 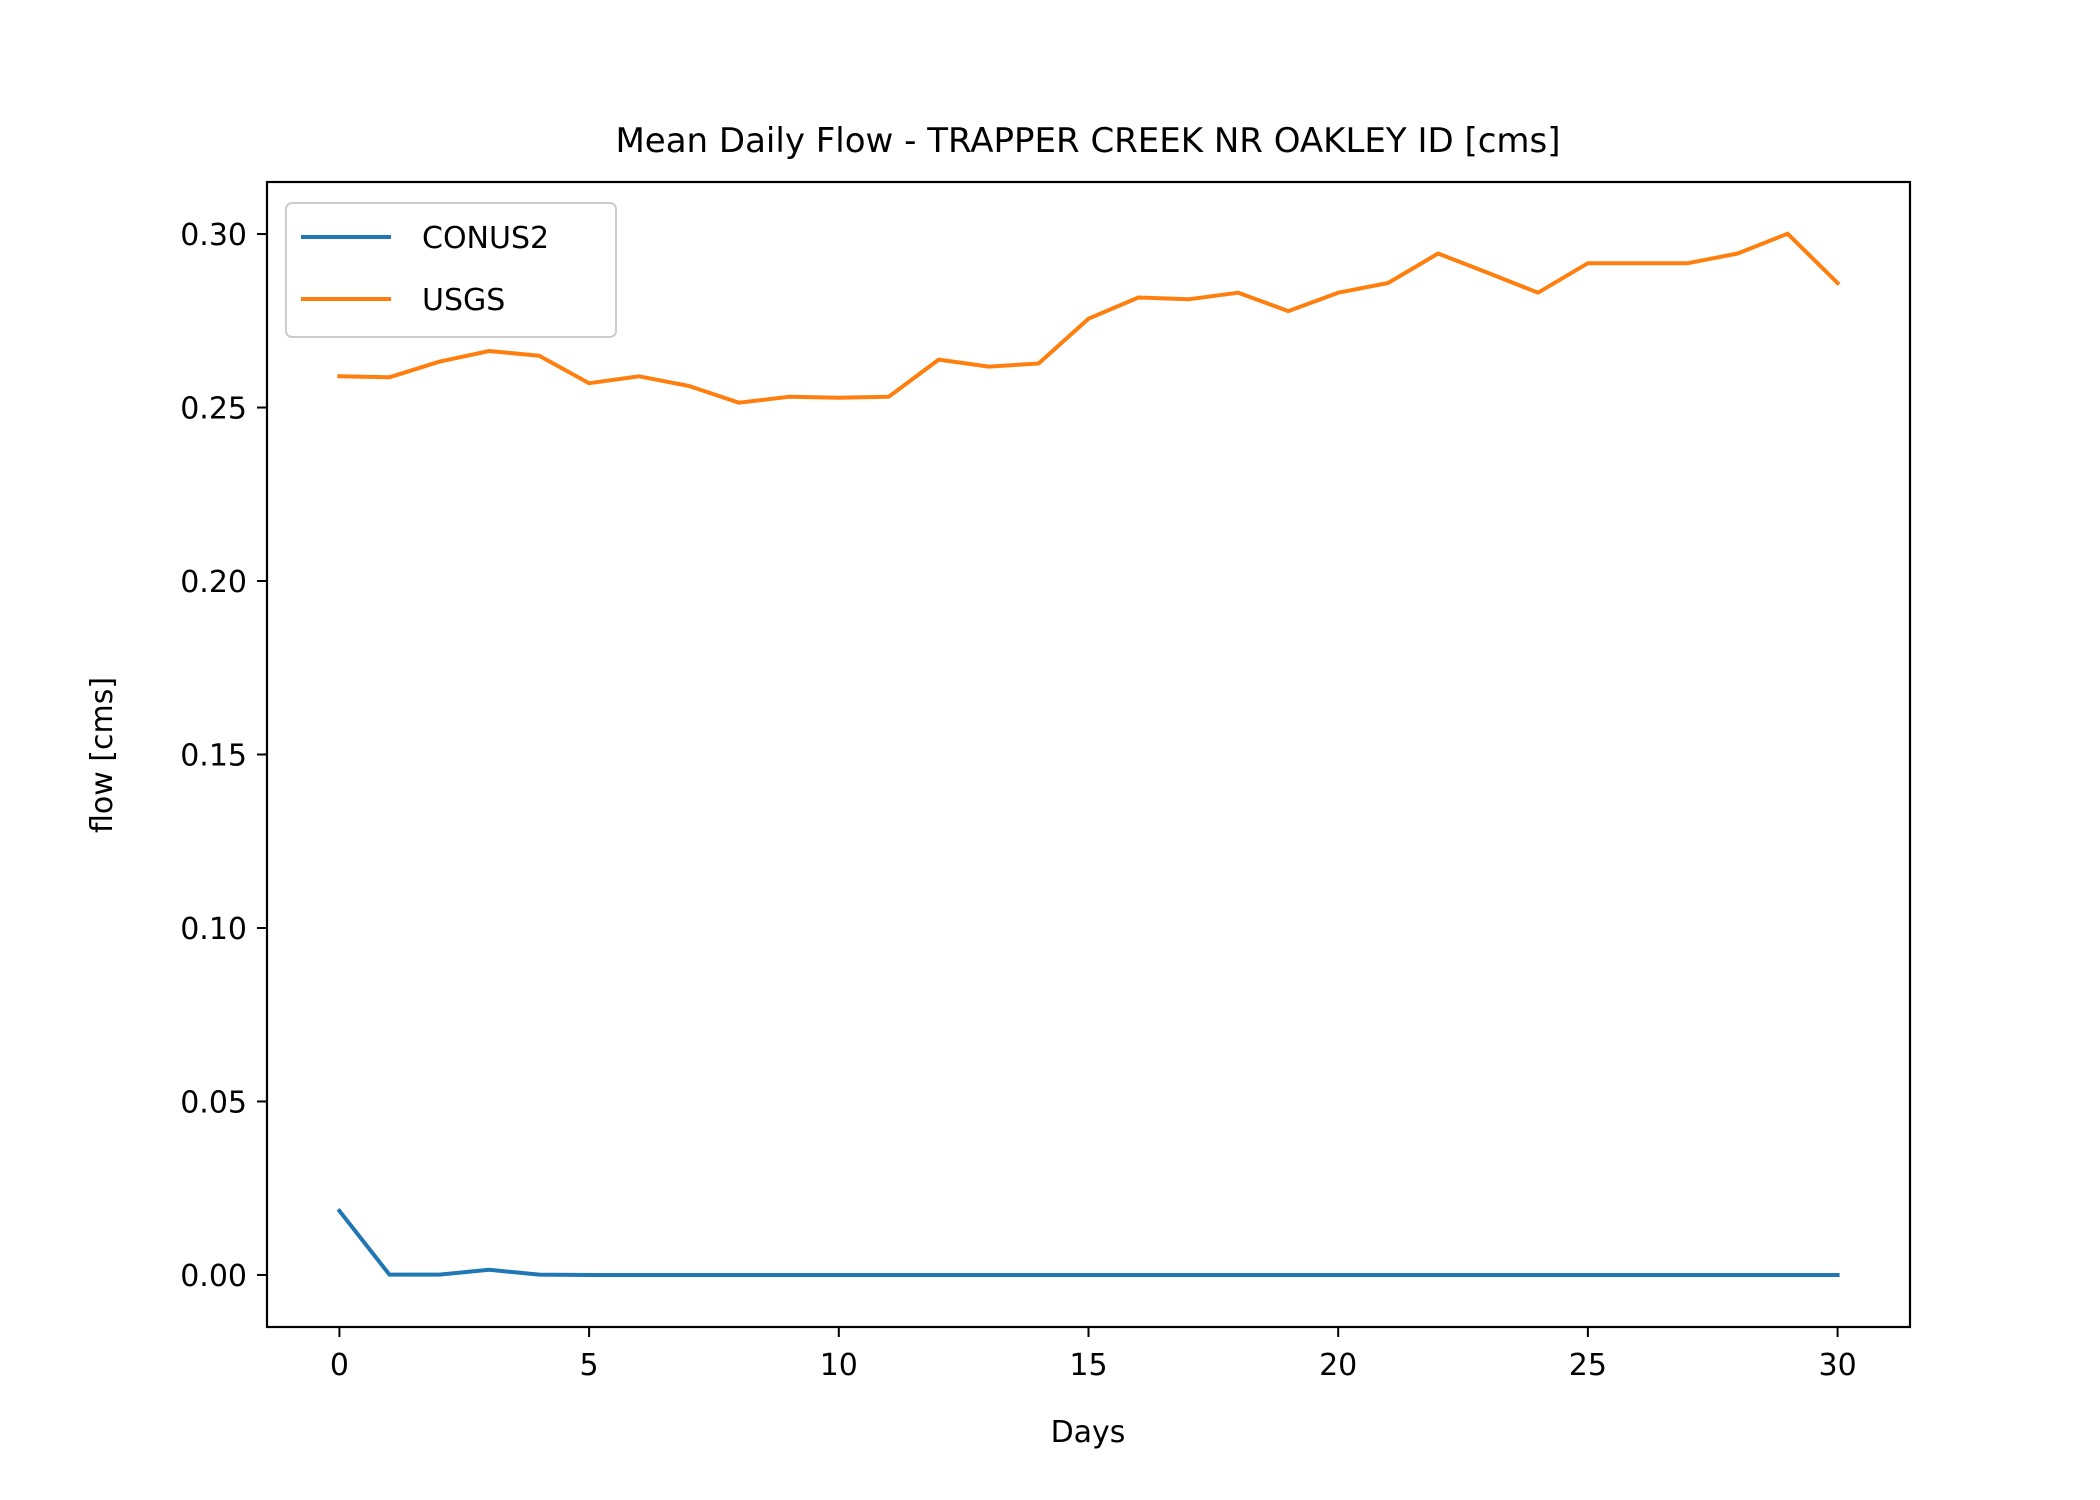 What do you see at coordinates (1088, 1432) in the screenshot?
I see `x-axis-label: Days` at bounding box center [1088, 1432].